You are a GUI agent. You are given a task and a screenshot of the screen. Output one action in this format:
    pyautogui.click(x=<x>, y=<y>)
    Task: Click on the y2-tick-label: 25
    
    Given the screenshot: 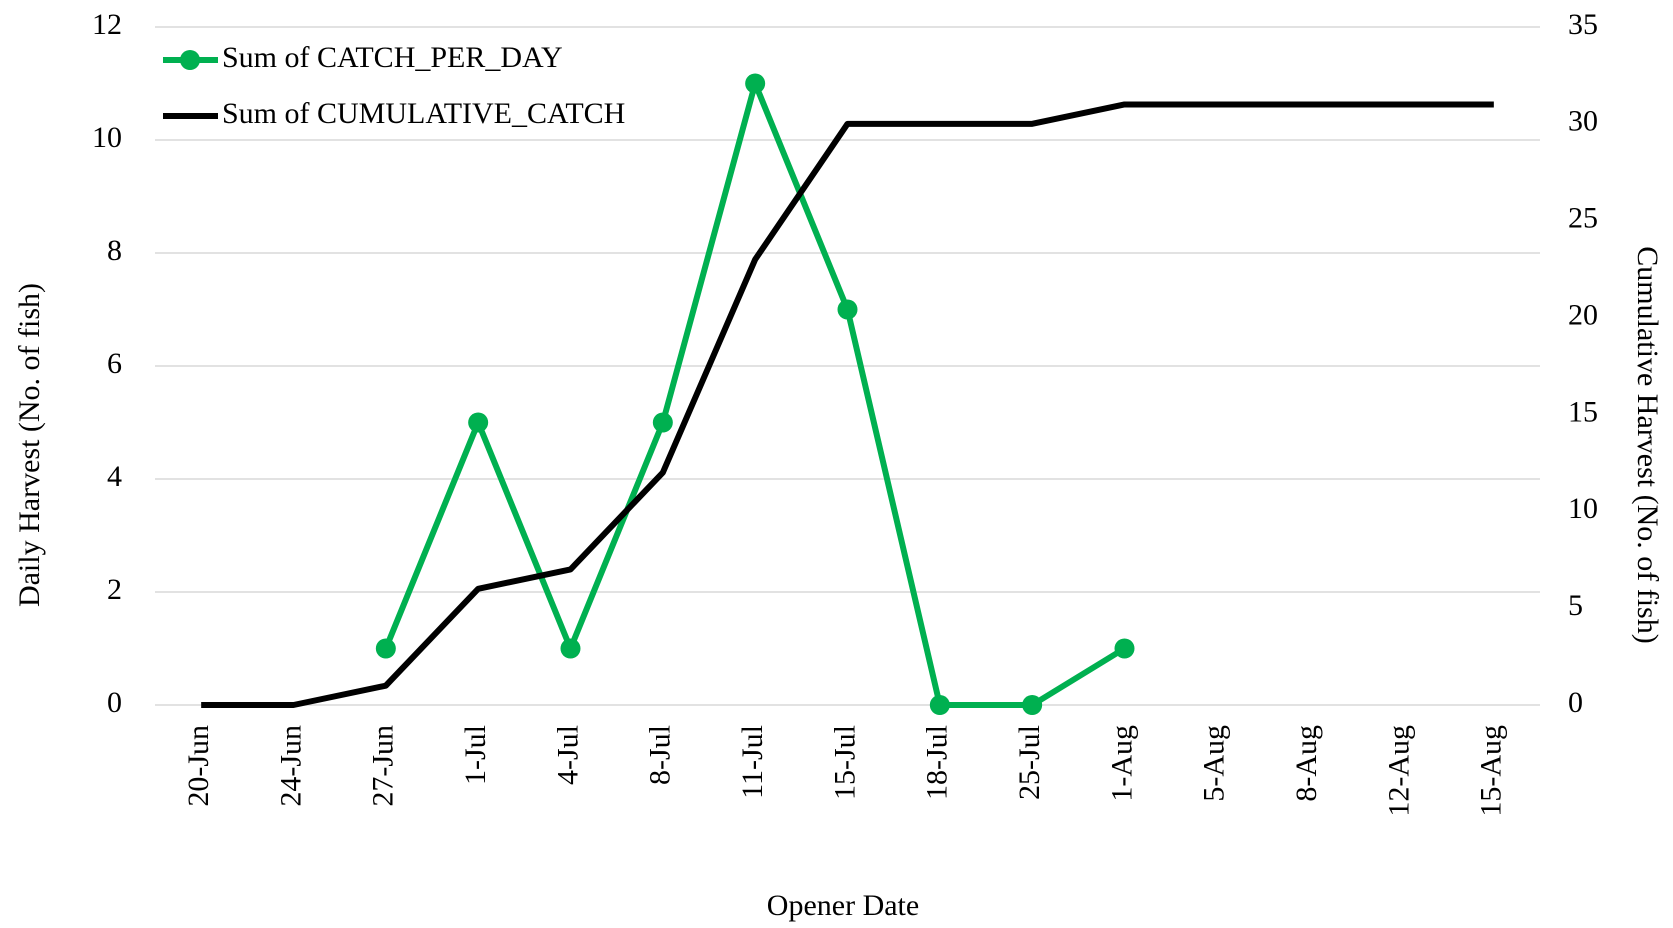 What is the action you would take?
    pyautogui.click(x=1583, y=218)
    